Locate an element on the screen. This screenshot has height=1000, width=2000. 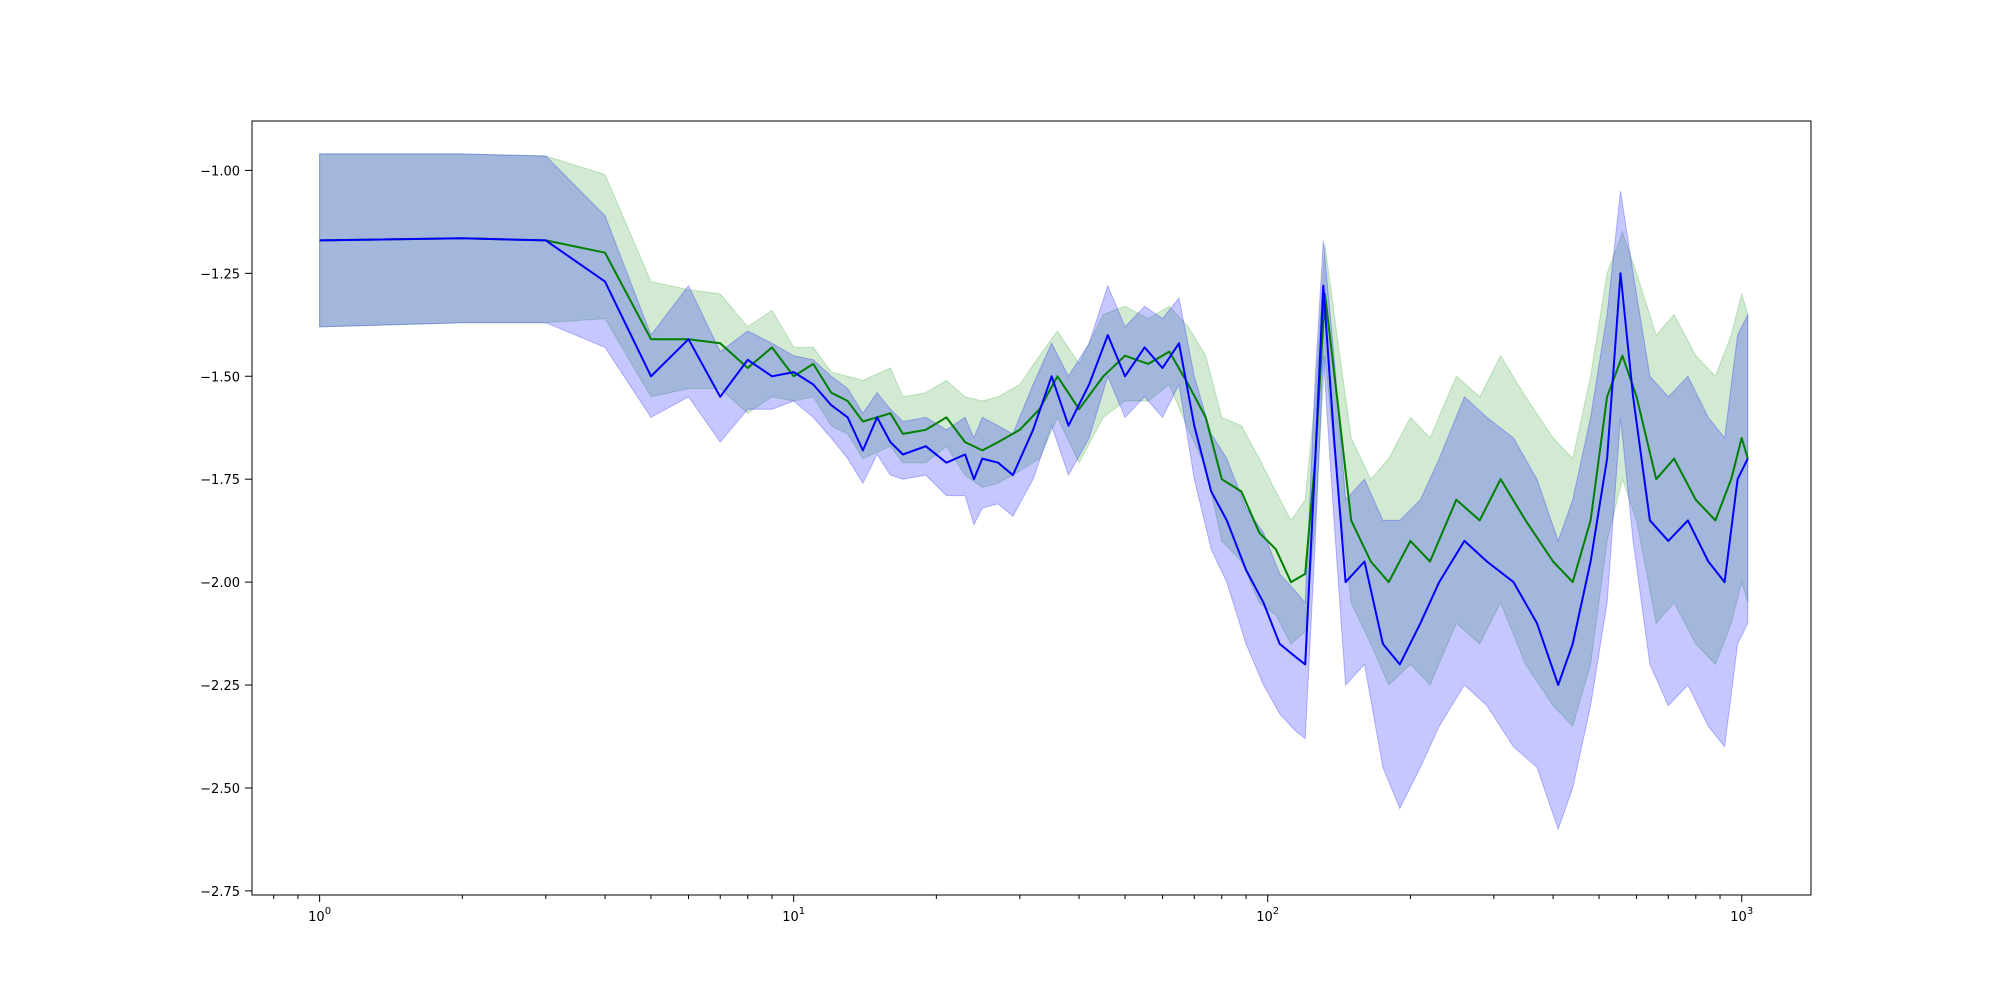
y-tick-label: −1.50 is located at coordinates (220, 377).